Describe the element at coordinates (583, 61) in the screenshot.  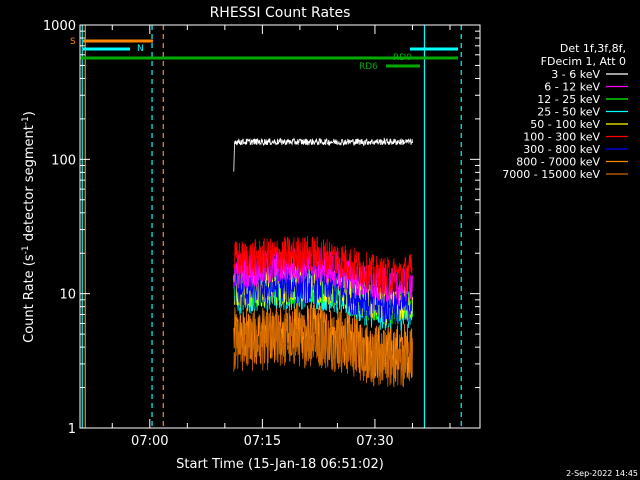
I see `legend-header-line-2: FDecim 1, Att 0` at that location.